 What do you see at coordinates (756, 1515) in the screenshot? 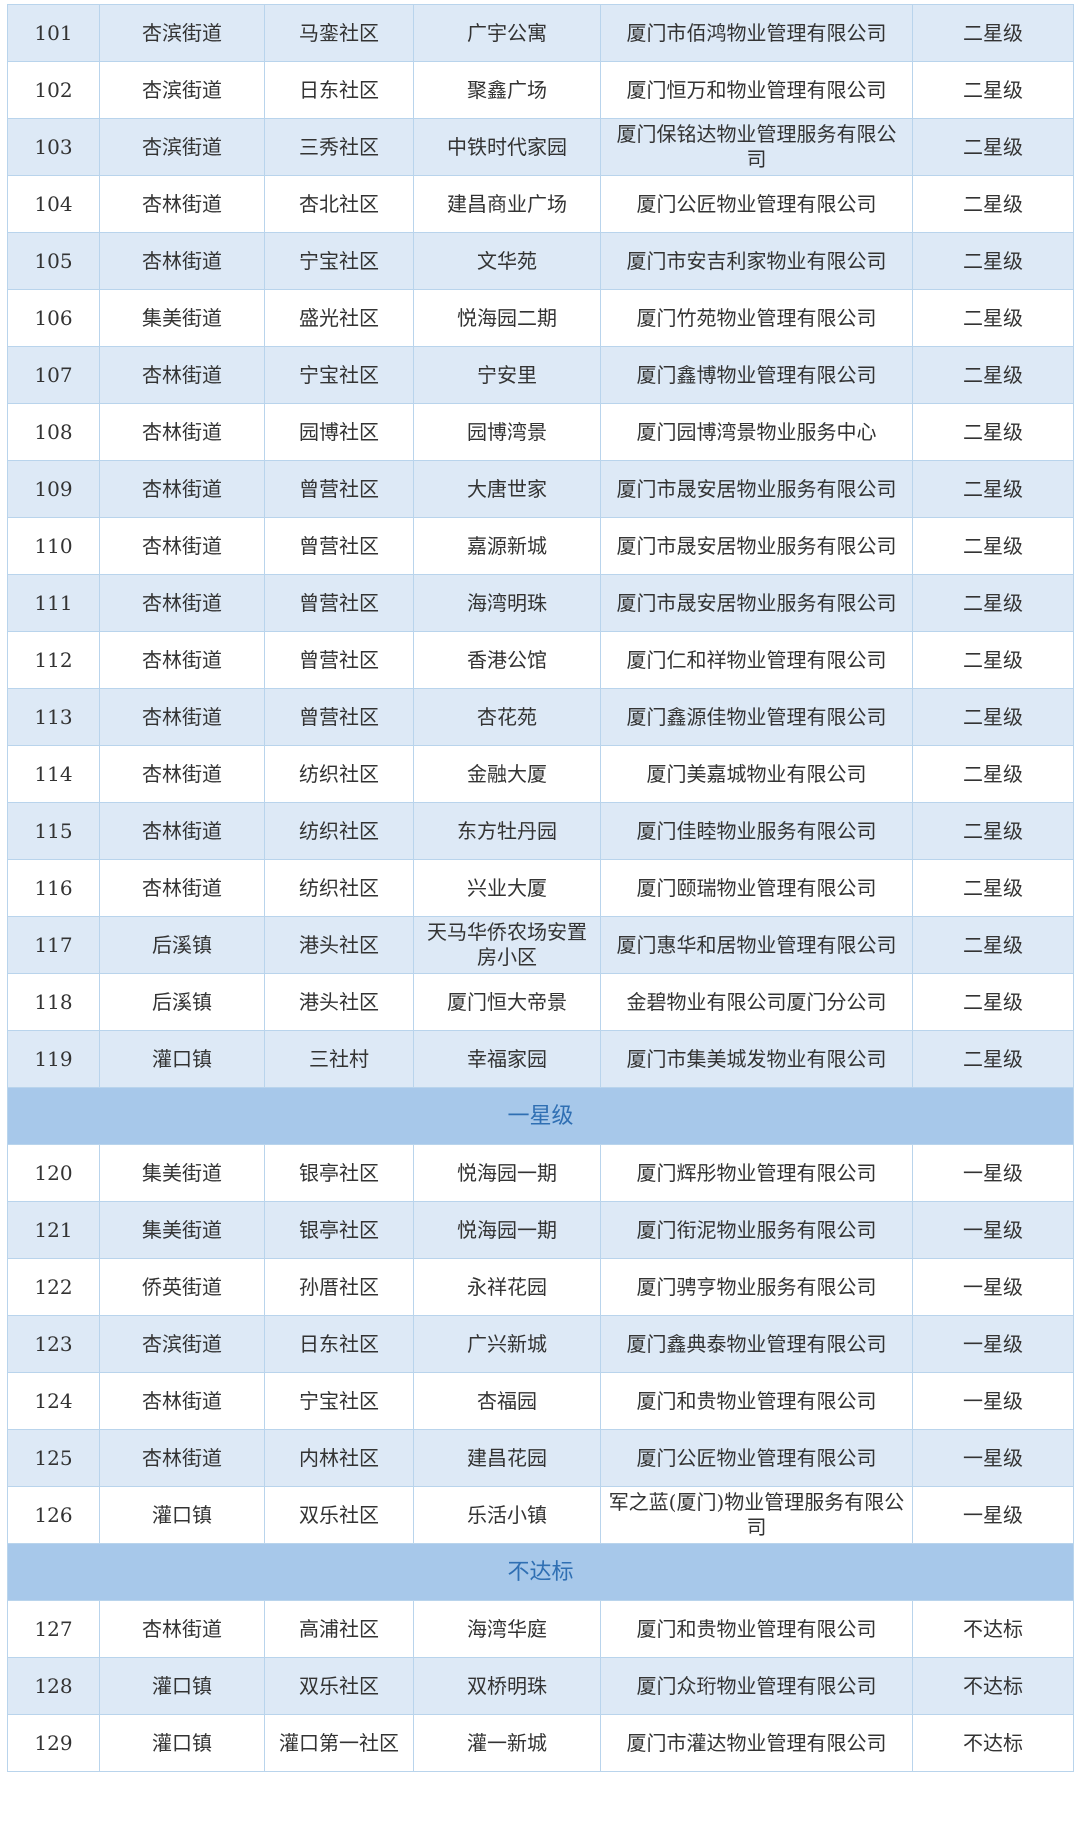
I see `company-cell: 军之蓝(厦门)物业管理服务有限公司` at bounding box center [756, 1515].